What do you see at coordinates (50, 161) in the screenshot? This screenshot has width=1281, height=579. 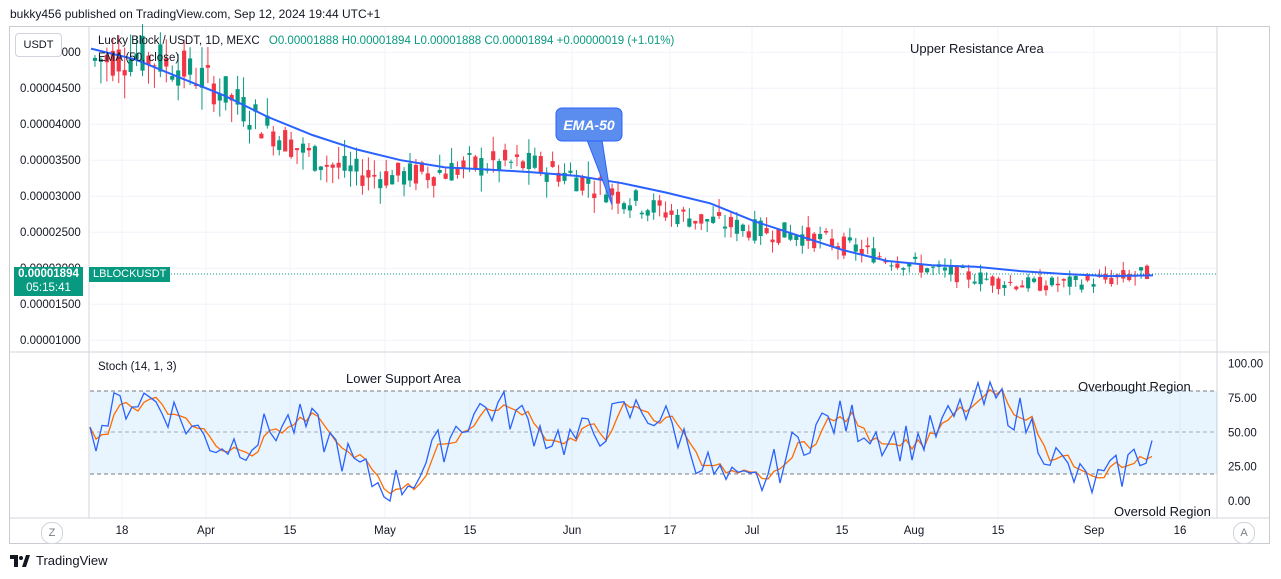 I see `price-tick-label: 0.00003500` at bounding box center [50, 161].